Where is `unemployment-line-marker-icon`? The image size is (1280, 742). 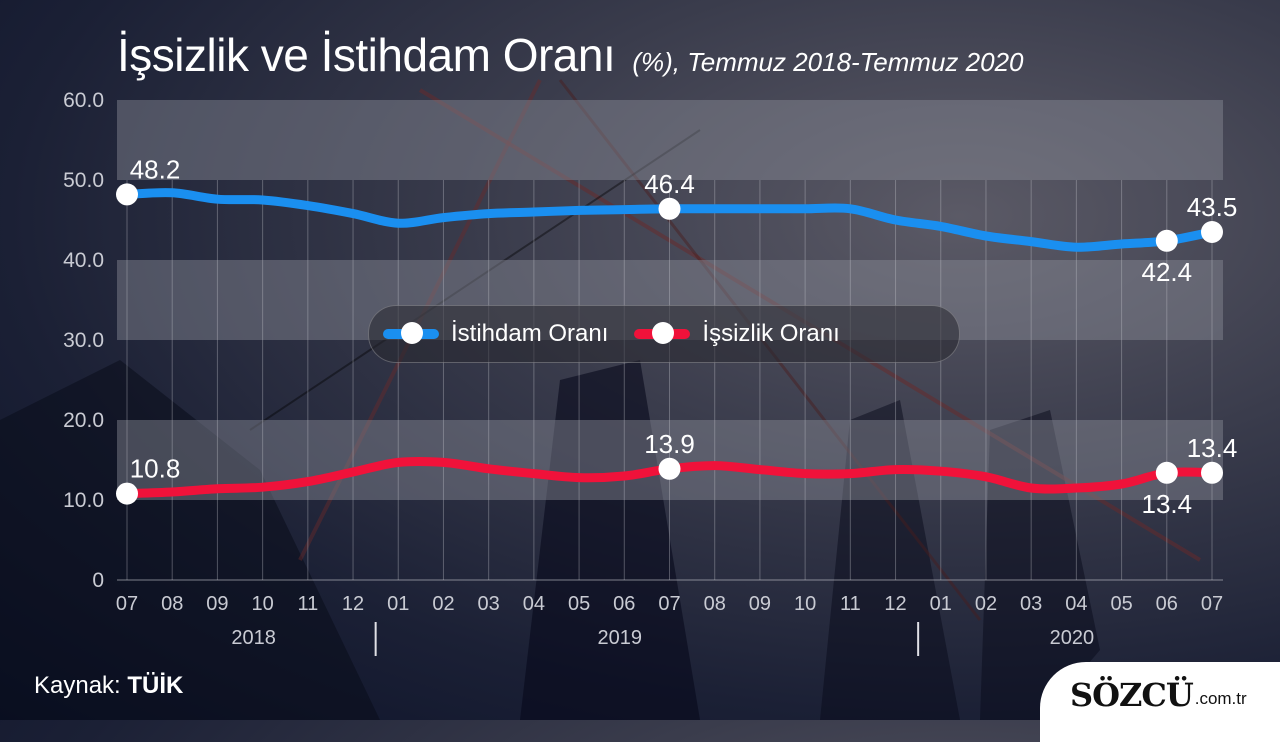
unemployment-line-marker-icon is located at coordinates (662, 333).